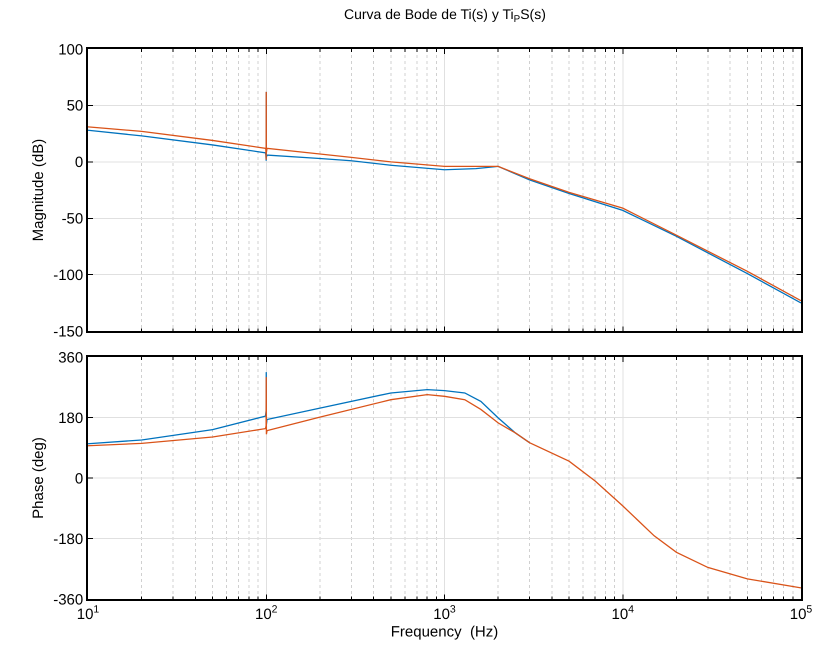 This screenshot has height=666, width=824. Describe the element at coordinates (71, 357) in the screenshot. I see `y-tick-label: 360` at that location.